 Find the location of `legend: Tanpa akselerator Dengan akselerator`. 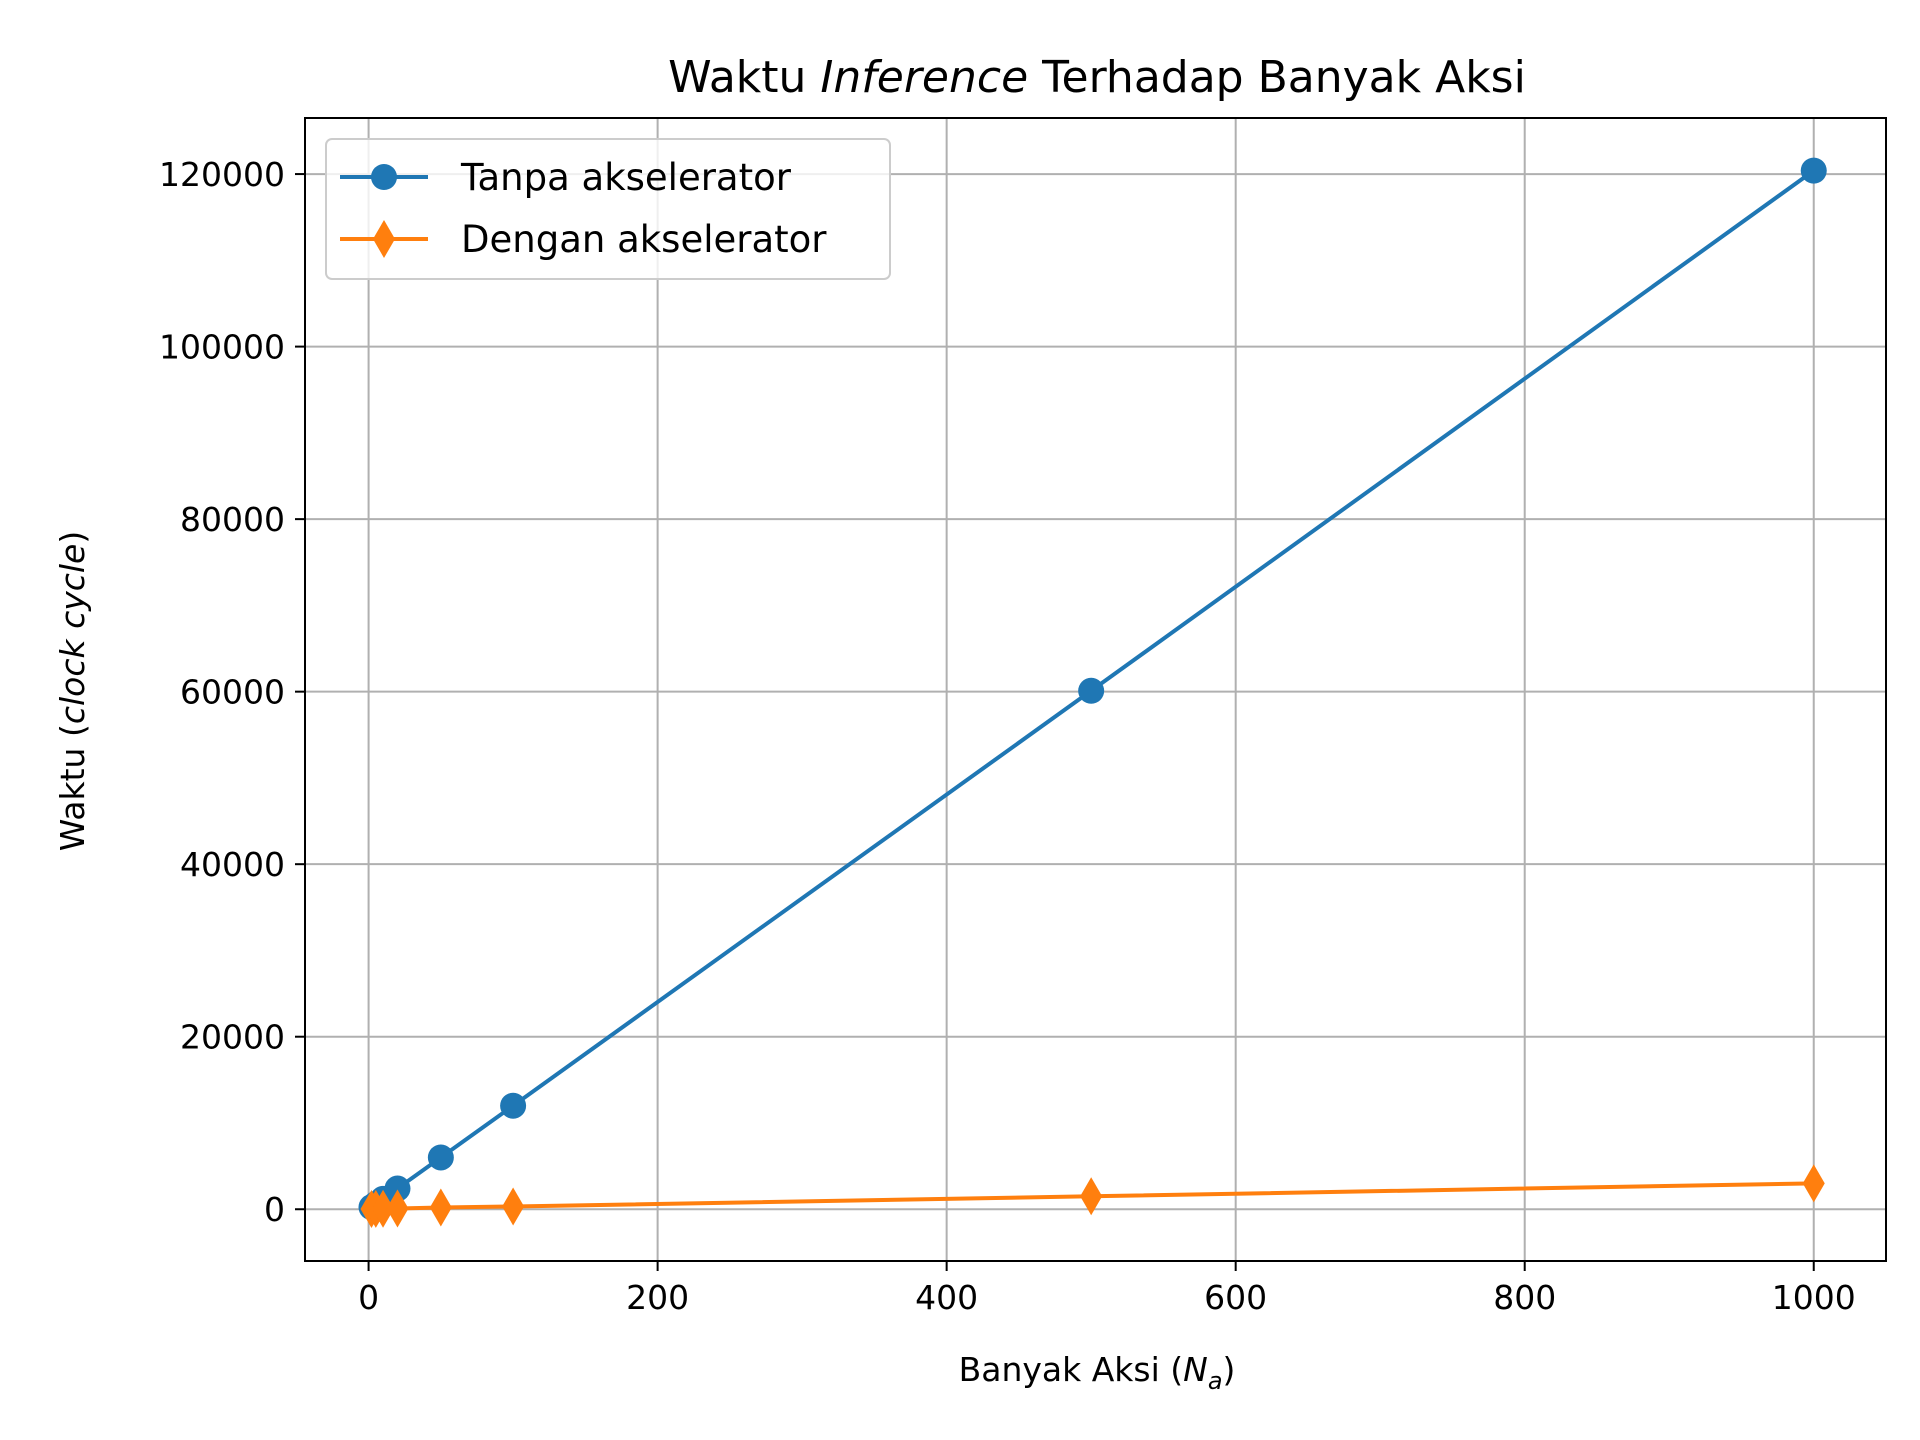

legend: Tanpa akselerator Dengan akselerator is located at coordinates (608, 209).